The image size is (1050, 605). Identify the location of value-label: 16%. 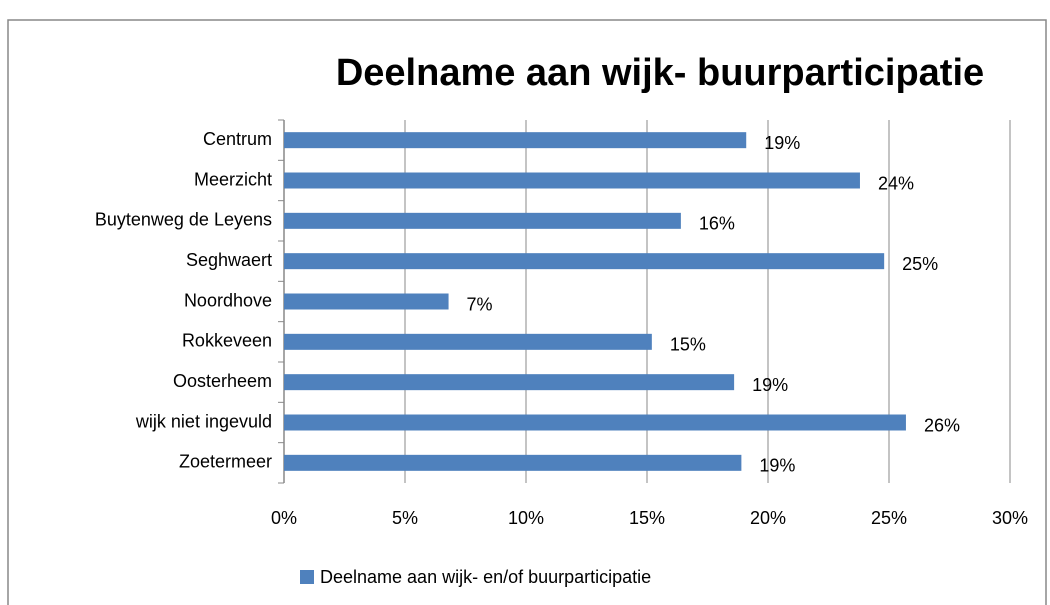
(717, 224).